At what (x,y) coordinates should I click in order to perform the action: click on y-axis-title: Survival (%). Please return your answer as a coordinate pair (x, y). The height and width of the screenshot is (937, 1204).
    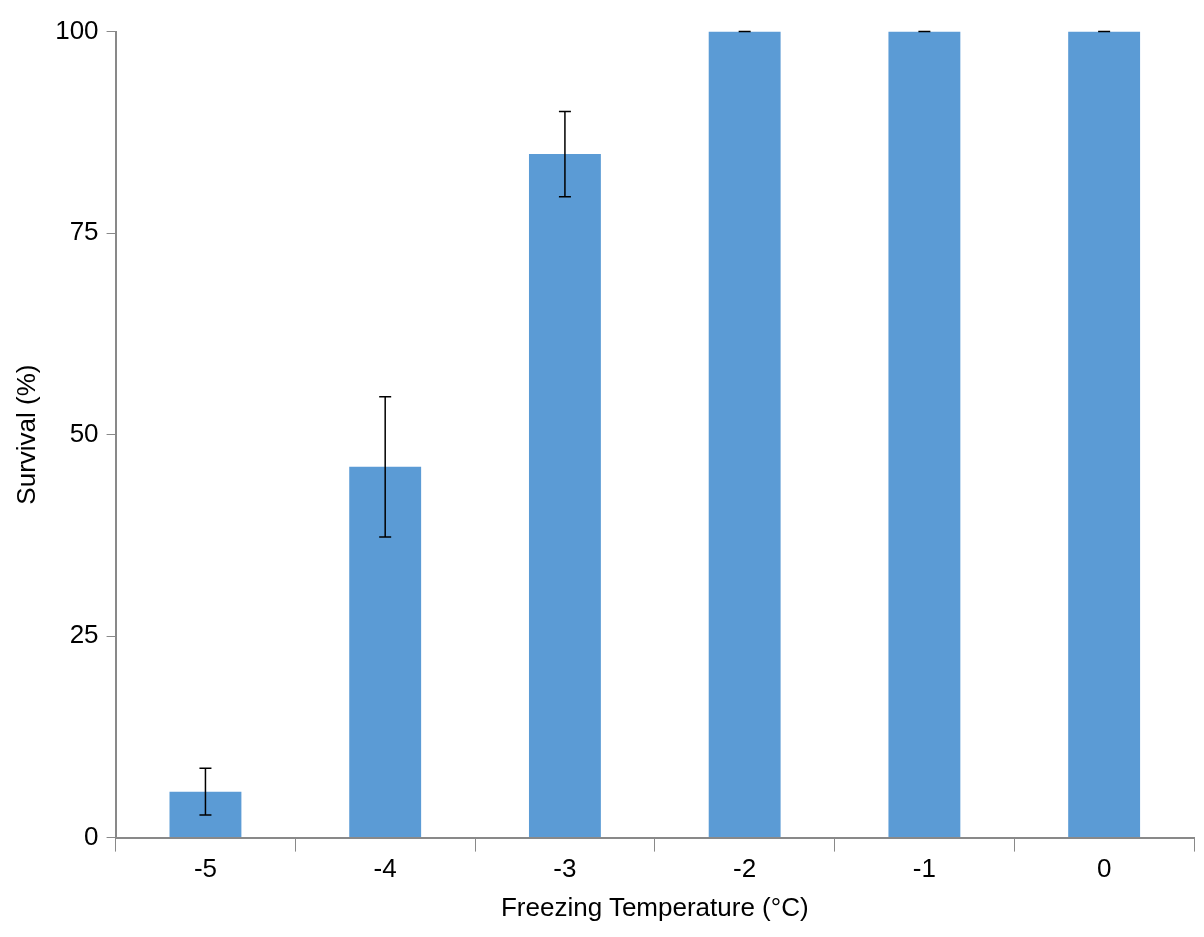
    Looking at the image, I should click on (25, 434).